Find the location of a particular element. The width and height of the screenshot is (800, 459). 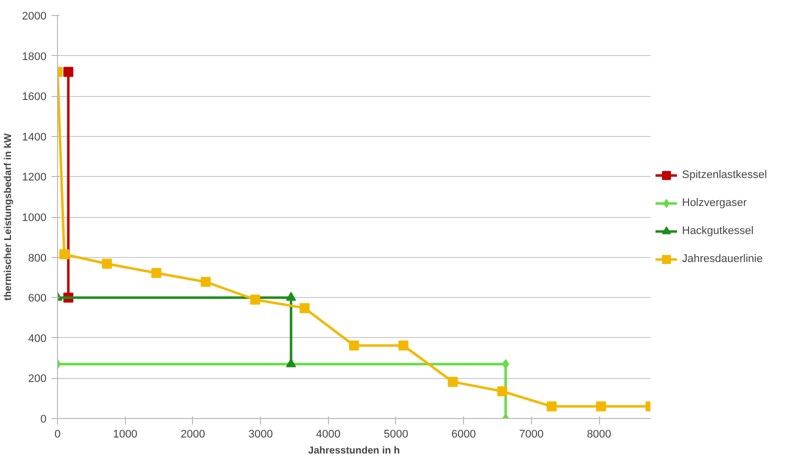

x-tick-label: 1000 is located at coordinates (125, 434).